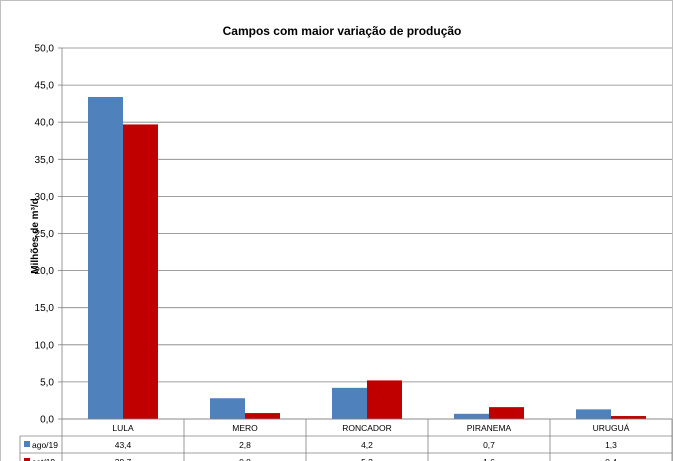  Describe the element at coordinates (367, 459) in the screenshot. I see `data-label: 5,2` at that location.